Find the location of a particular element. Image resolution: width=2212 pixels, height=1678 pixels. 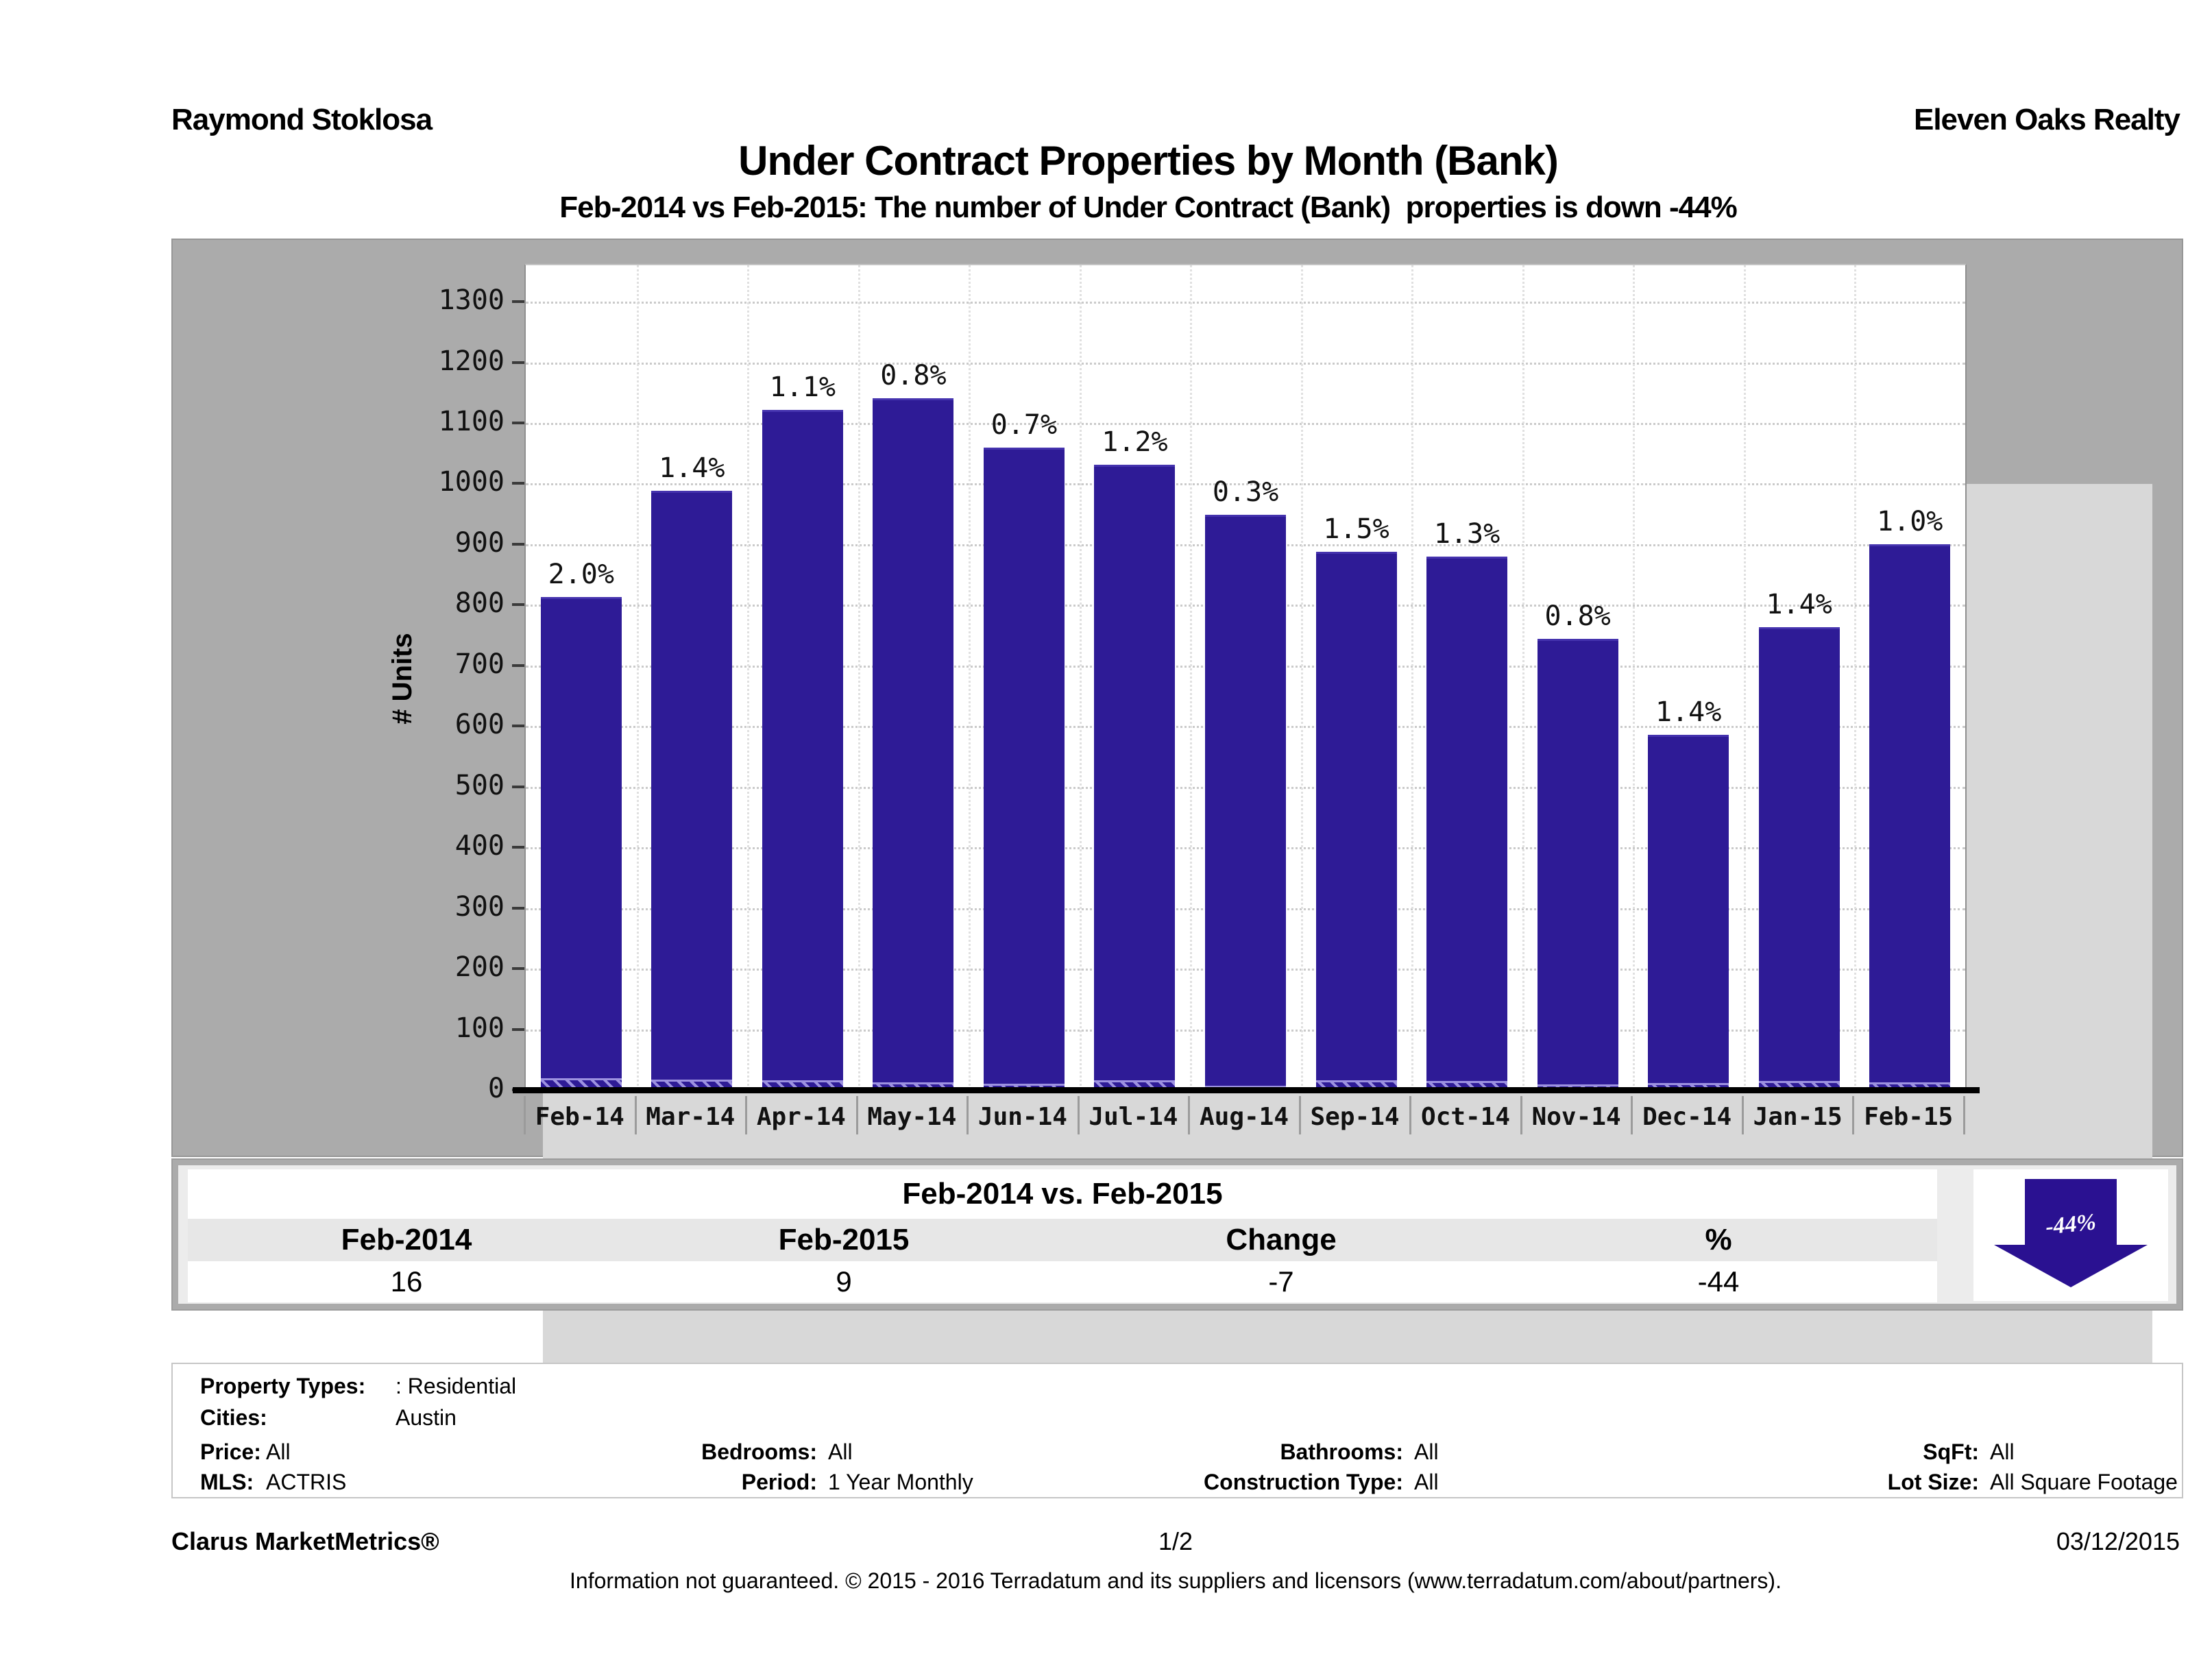

x-axis-label: Jan-15 is located at coordinates (1798, 1117).